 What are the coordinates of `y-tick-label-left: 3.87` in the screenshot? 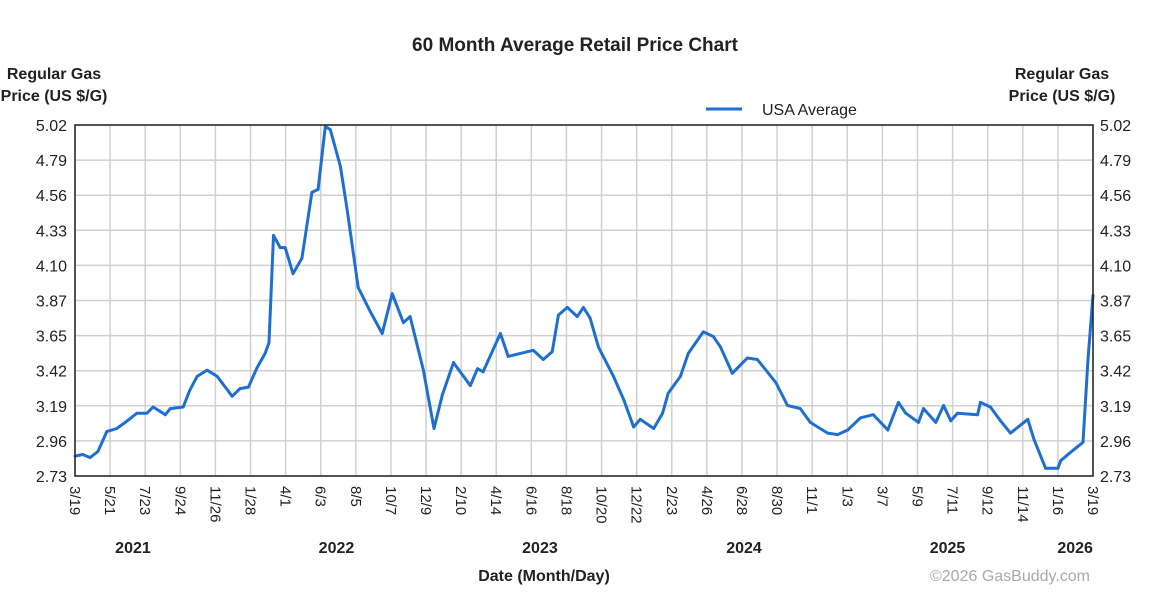 It's located at (51, 302).